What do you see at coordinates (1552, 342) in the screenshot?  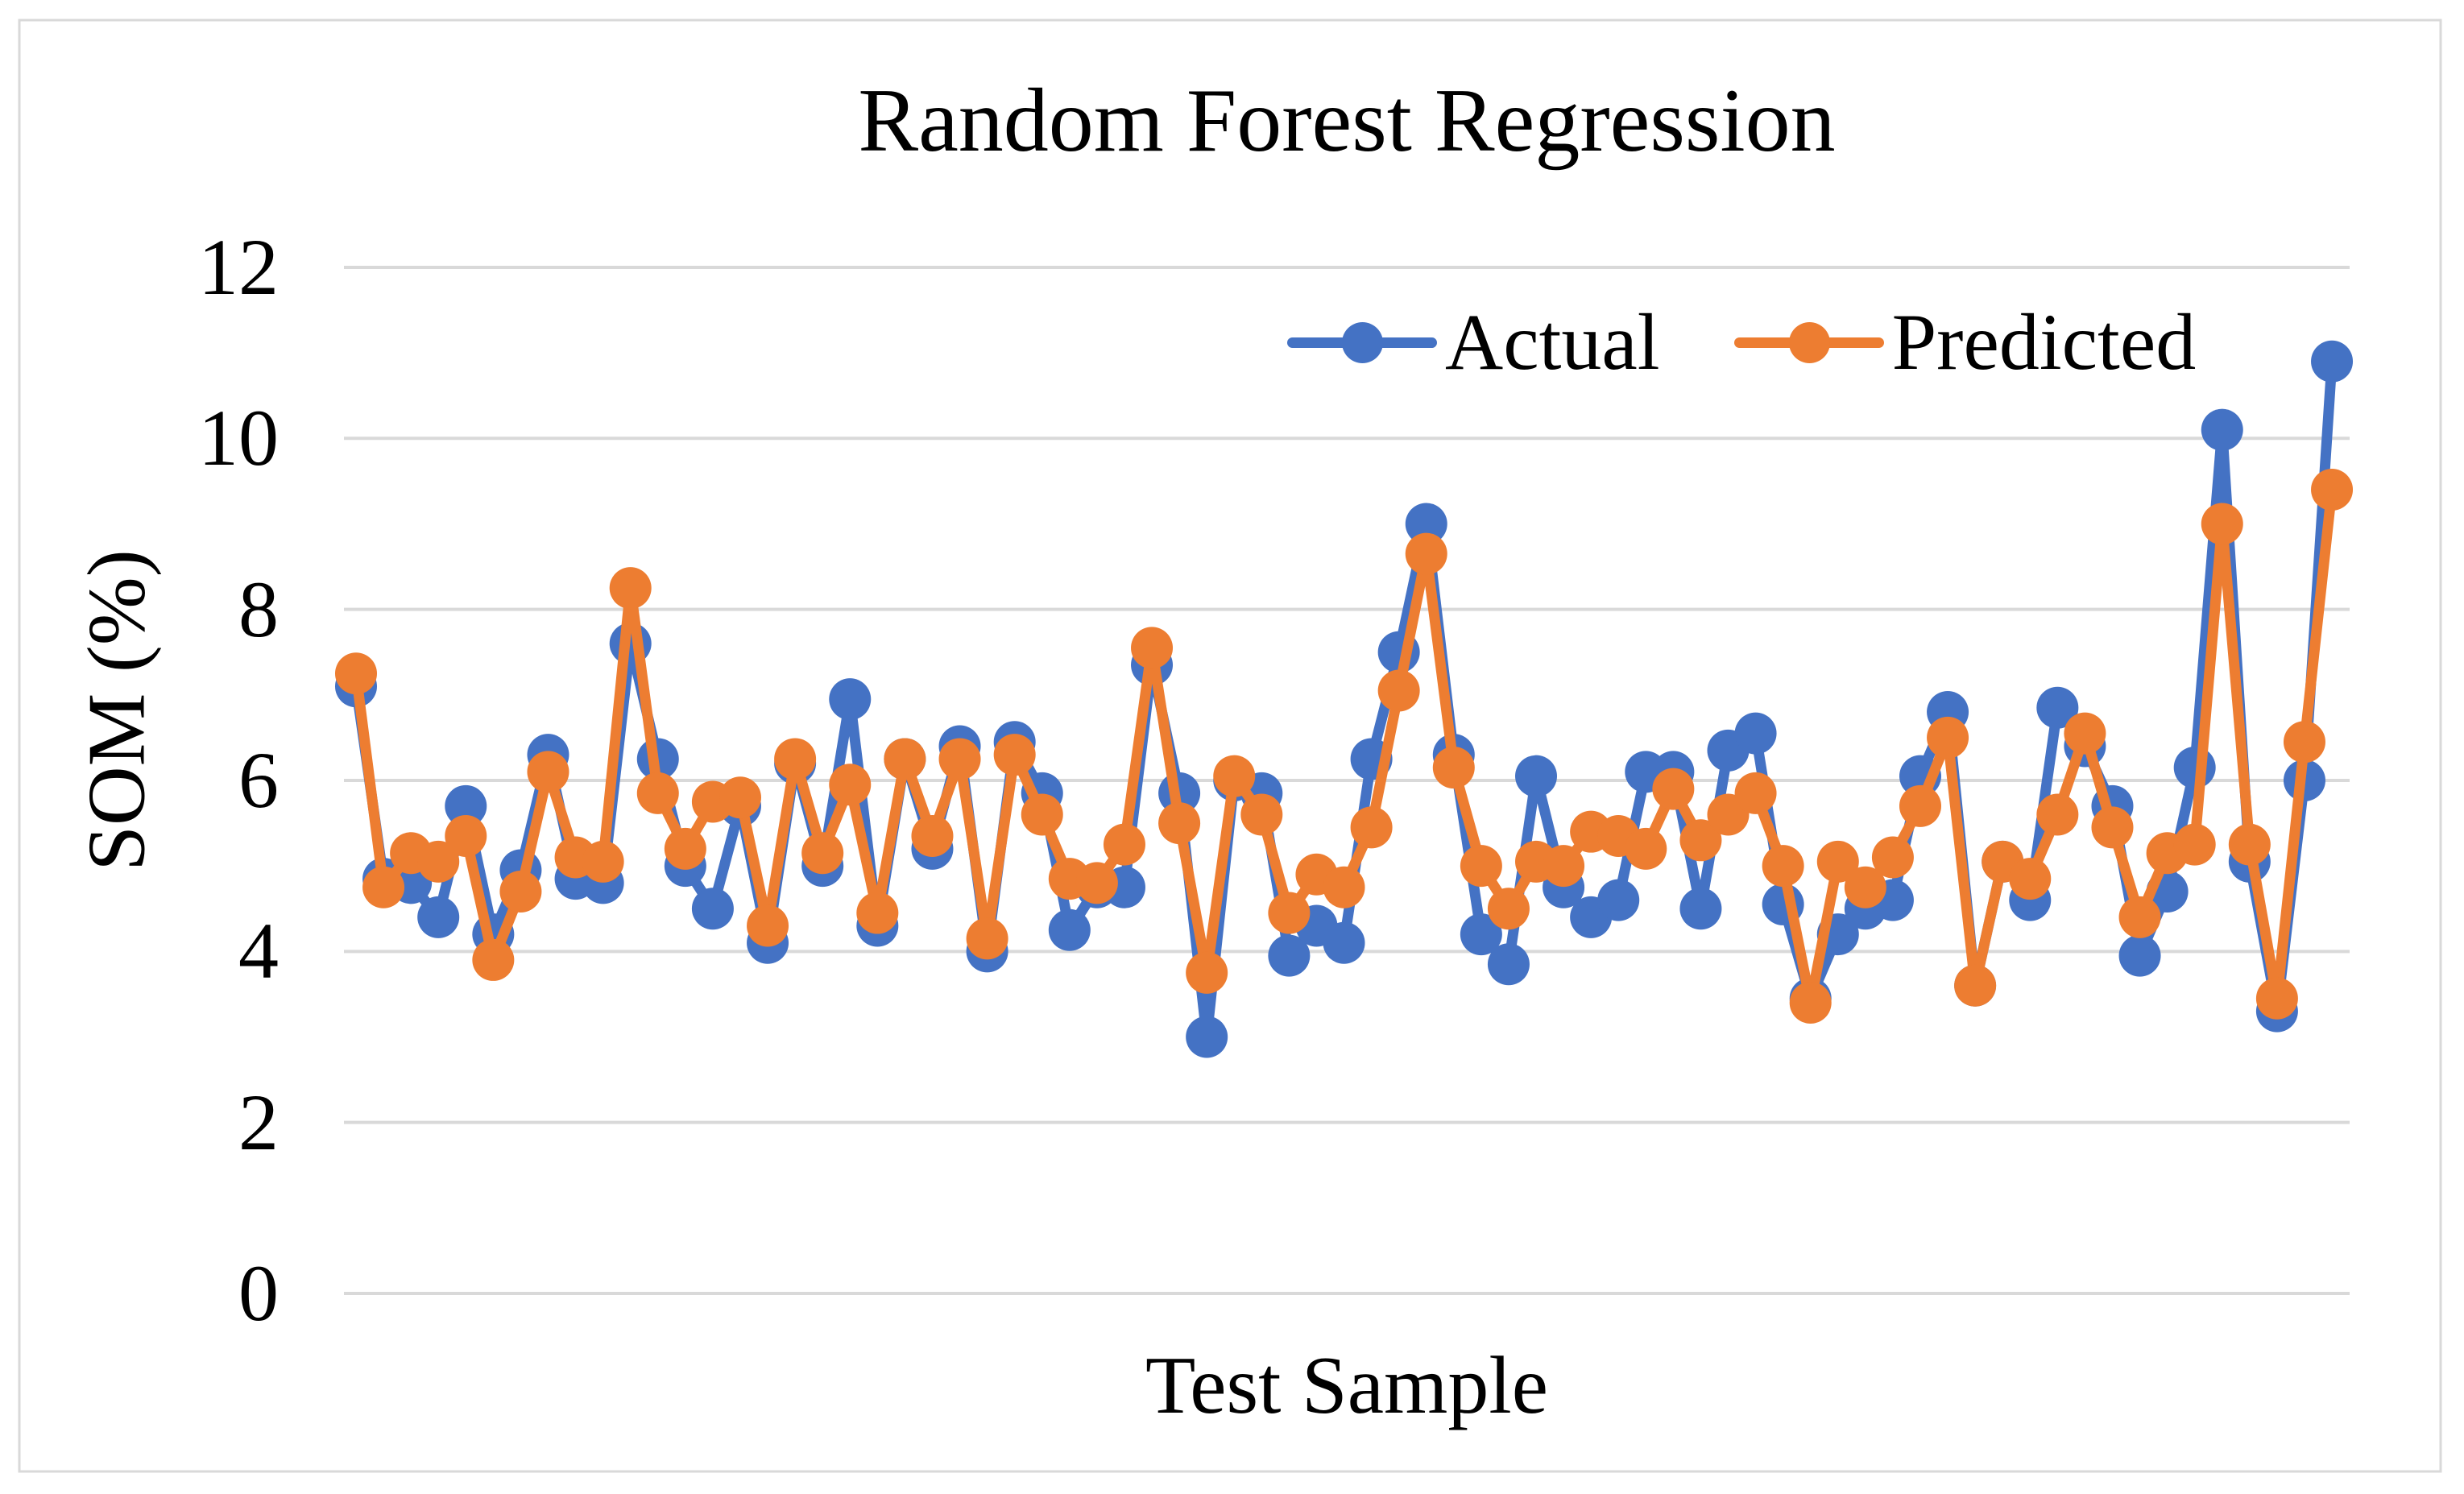 I see `legend-label-actual: Actual` at bounding box center [1552, 342].